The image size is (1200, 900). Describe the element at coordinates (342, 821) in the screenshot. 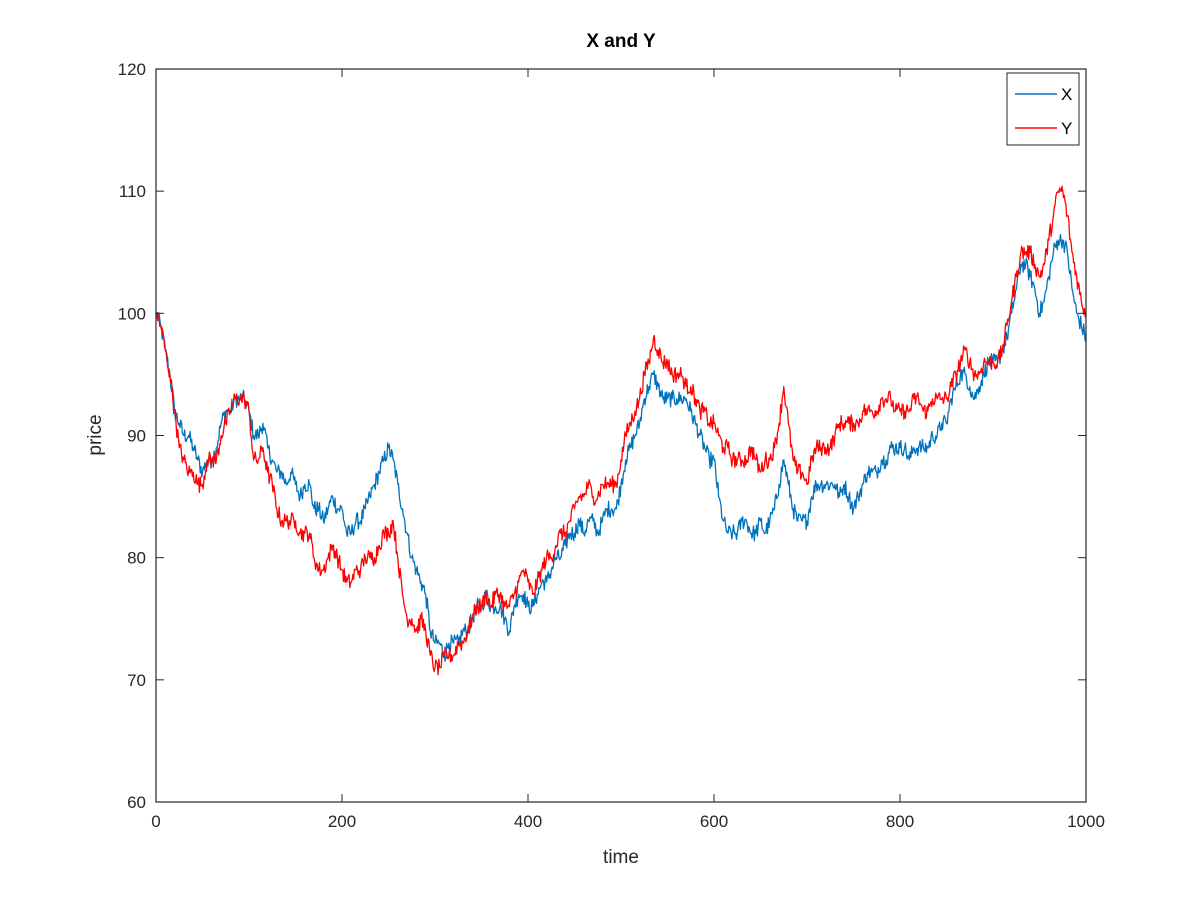

I see `x-tick-label: 200` at that location.